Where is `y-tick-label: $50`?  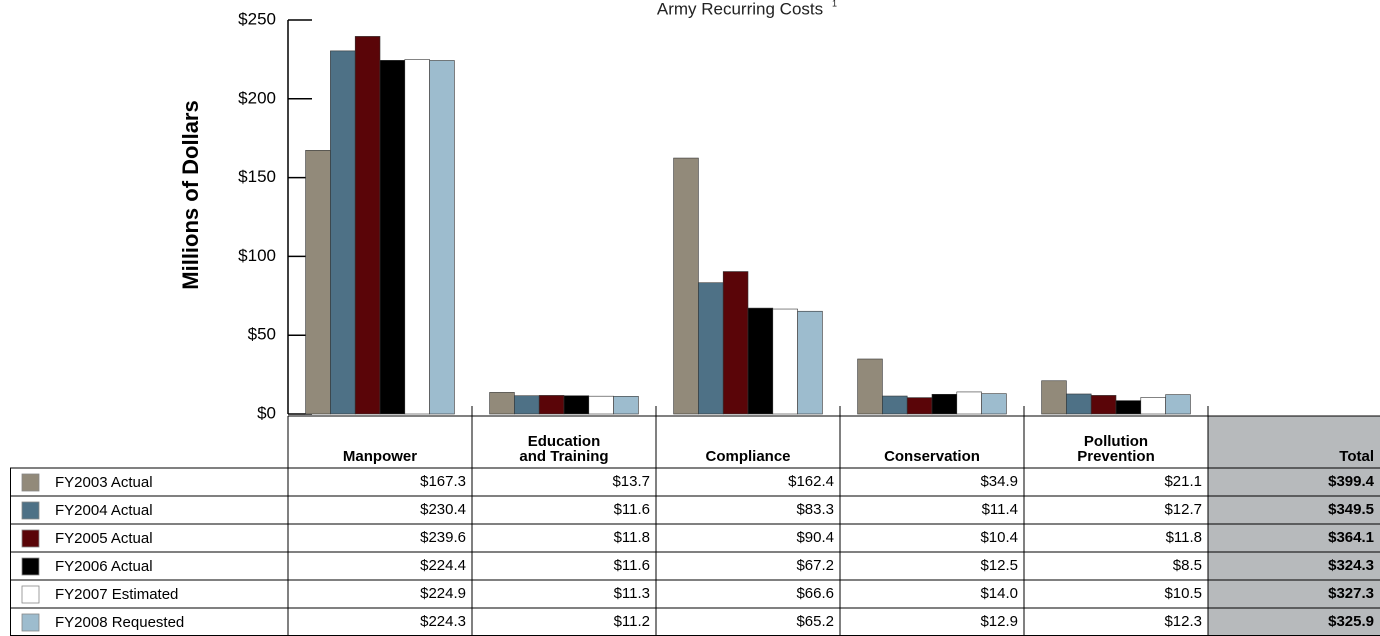
y-tick-label: $50 is located at coordinates (262, 334).